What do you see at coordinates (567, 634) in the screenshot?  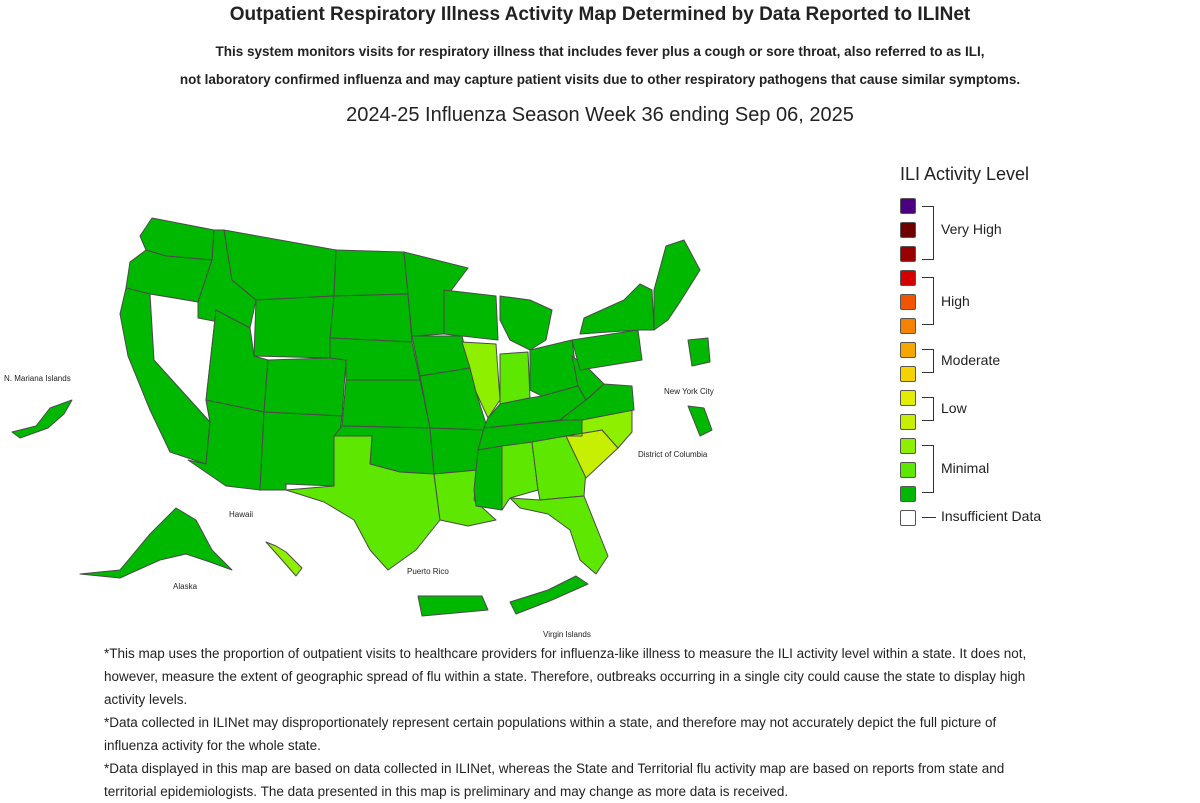 I see `label-virgin-islands: Virgin Islands` at bounding box center [567, 634].